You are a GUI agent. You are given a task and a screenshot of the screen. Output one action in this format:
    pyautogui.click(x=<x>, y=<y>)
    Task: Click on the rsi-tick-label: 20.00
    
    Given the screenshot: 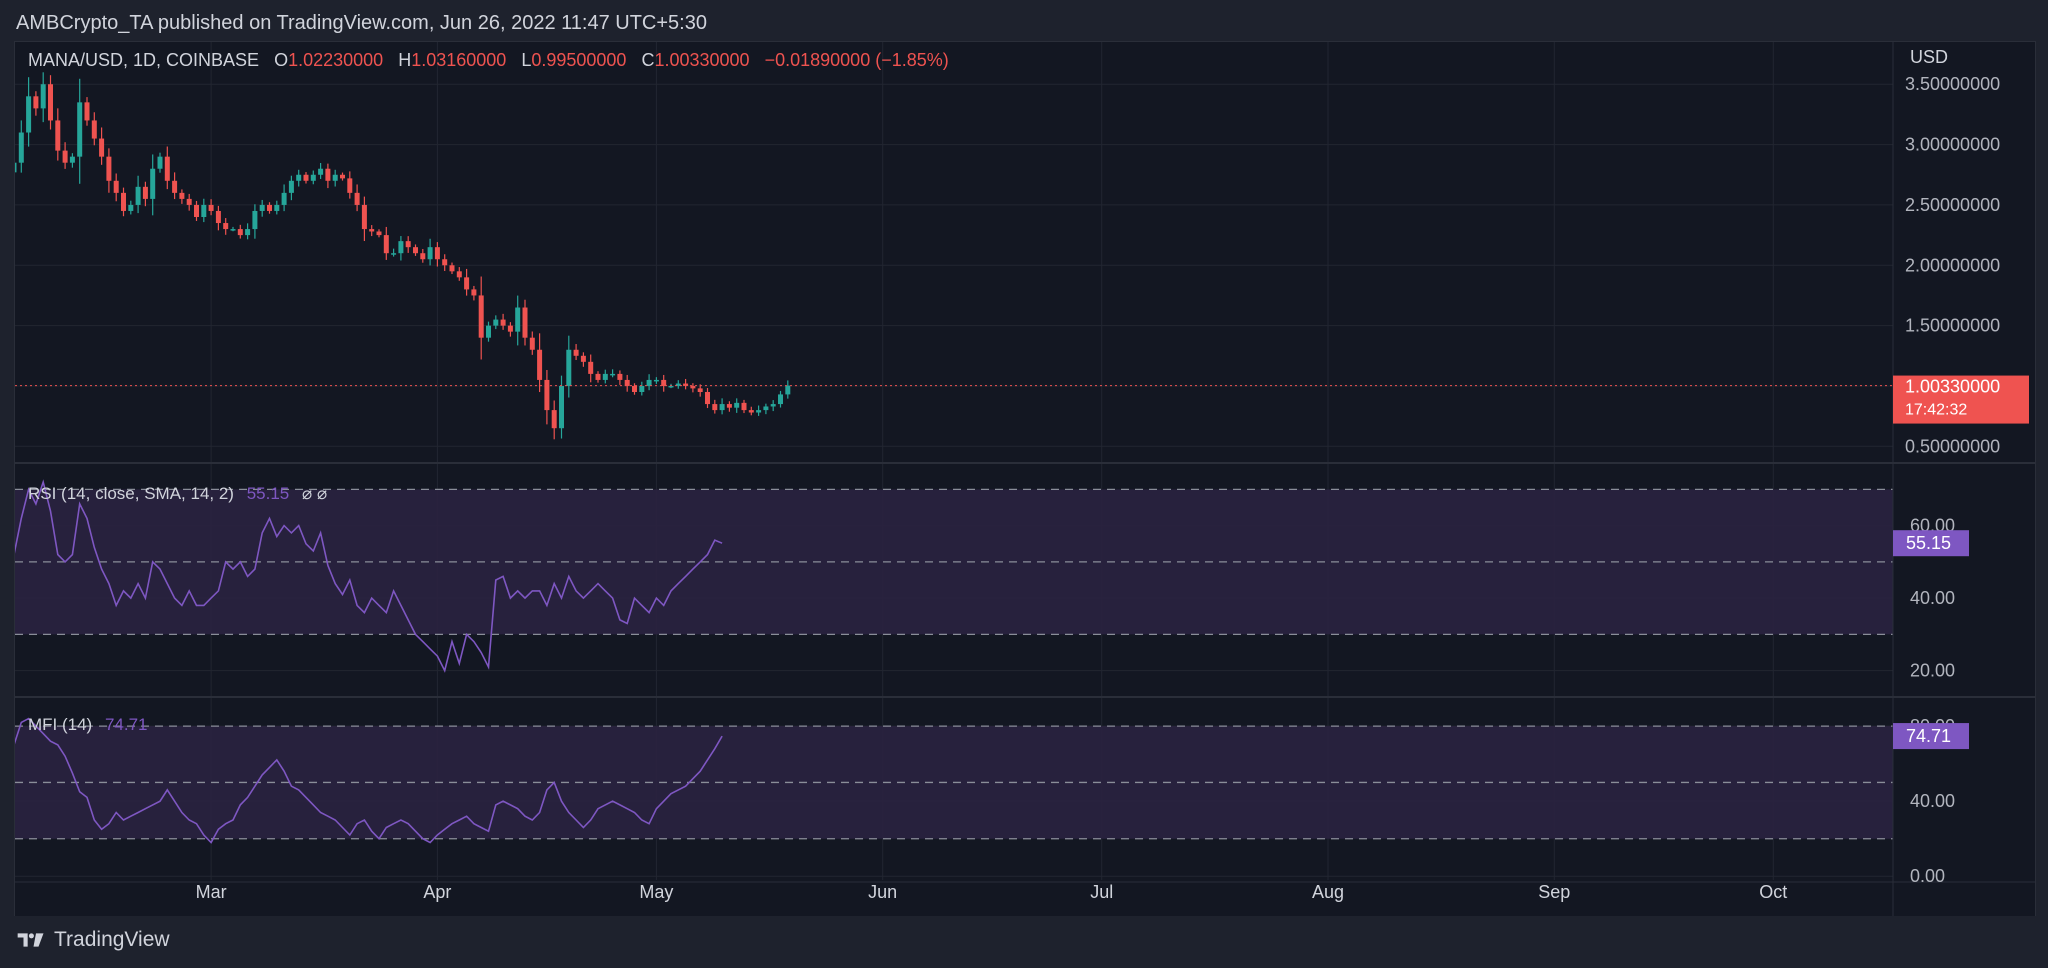 What is the action you would take?
    pyautogui.click(x=1932, y=671)
    